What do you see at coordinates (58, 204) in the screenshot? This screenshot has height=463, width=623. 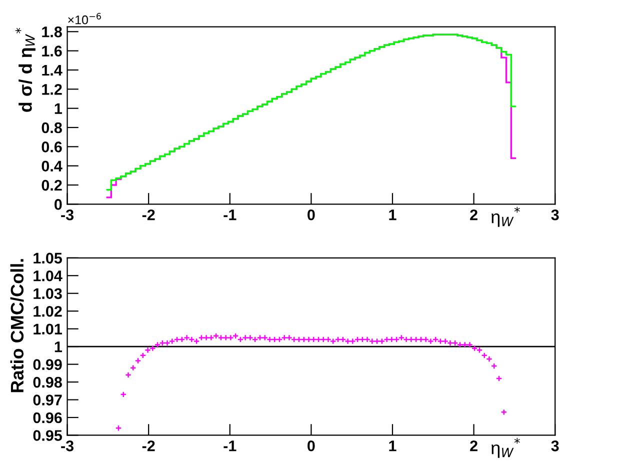 I see `y-tick-label: 0` at bounding box center [58, 204].